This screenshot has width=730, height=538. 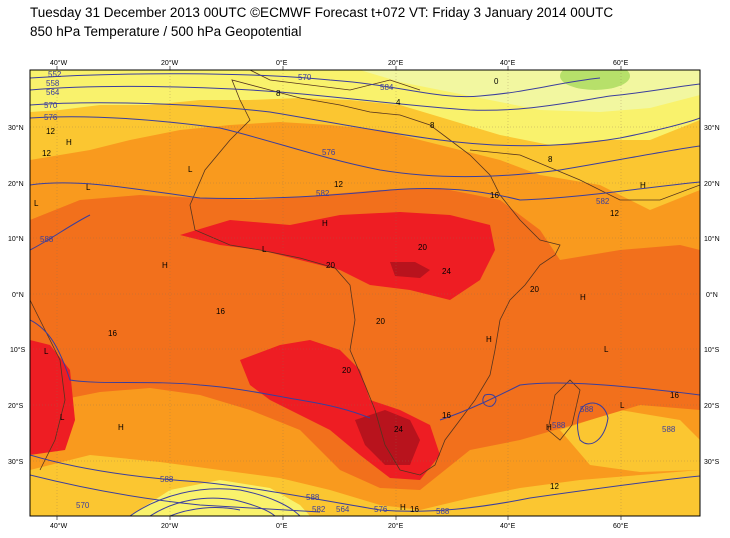 What do you see at coordinates (52, 397) in the screenshot?
I see `band-20-24-atlantic` at bounding box center [52, 397].